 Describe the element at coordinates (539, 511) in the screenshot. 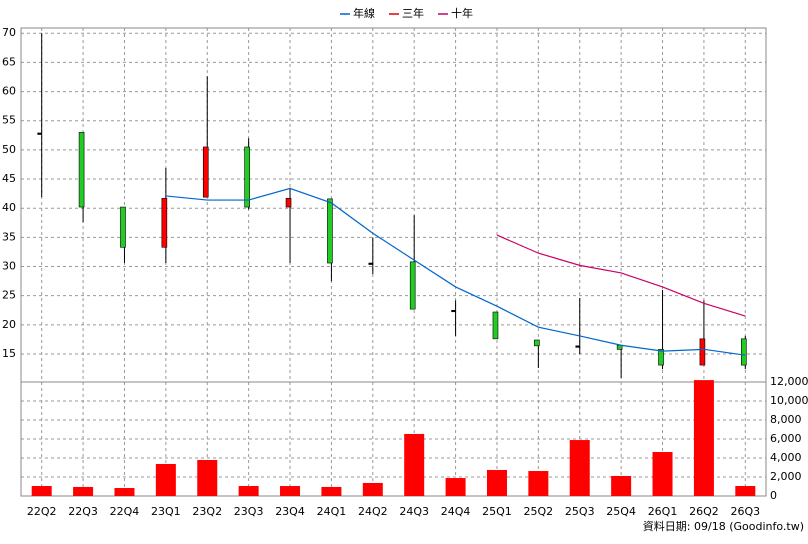

I see `x-tick-label: 25Q2` at that location.